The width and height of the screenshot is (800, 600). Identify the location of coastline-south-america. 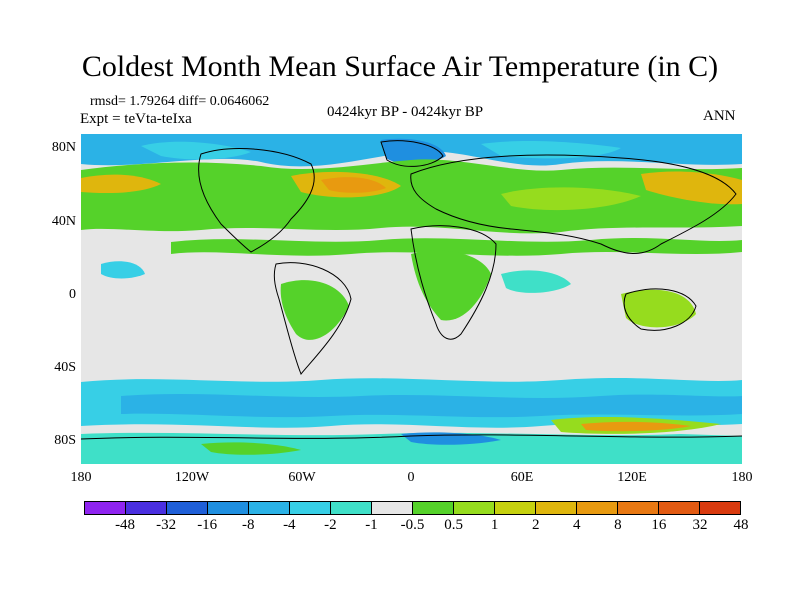
(312, 318).